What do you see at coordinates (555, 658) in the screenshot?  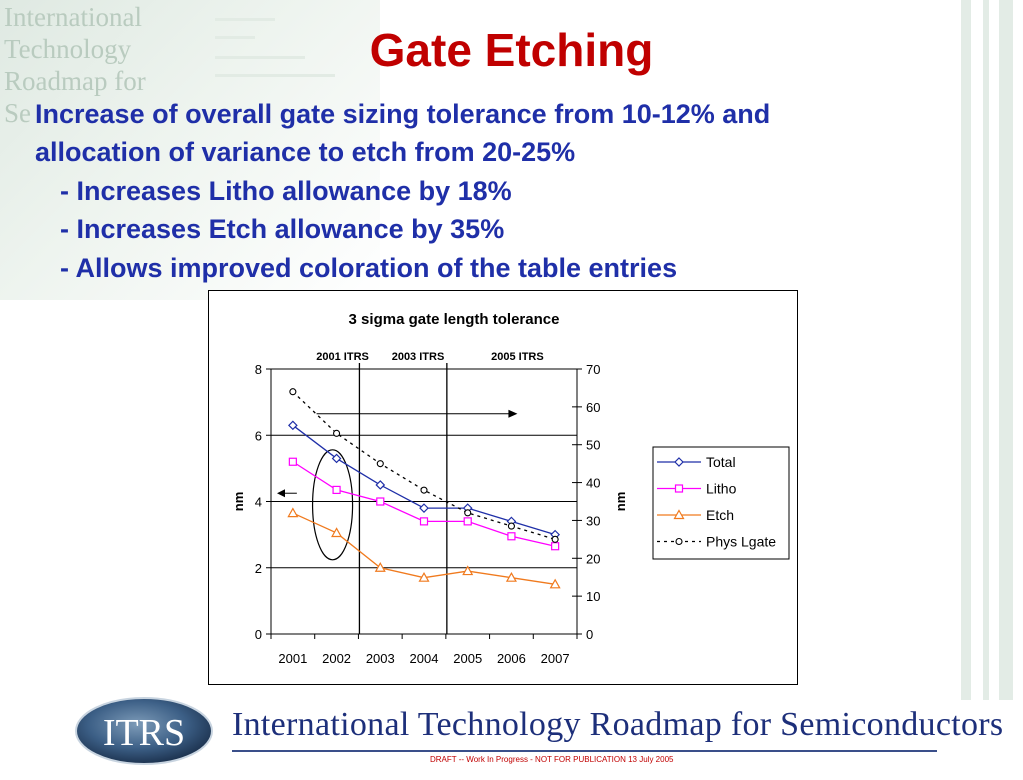 I see `x-tick-label: 2007` at bounding box center [555, 658].